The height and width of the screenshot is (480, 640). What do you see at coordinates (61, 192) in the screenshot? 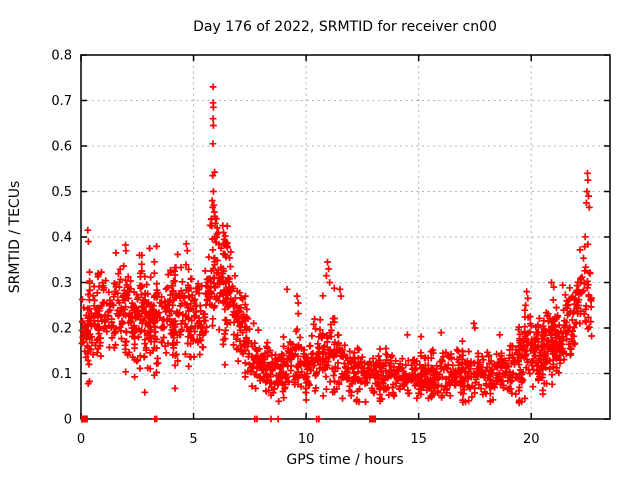
I see `y-tick-label: 0.5` at bounding box center [61, 192].